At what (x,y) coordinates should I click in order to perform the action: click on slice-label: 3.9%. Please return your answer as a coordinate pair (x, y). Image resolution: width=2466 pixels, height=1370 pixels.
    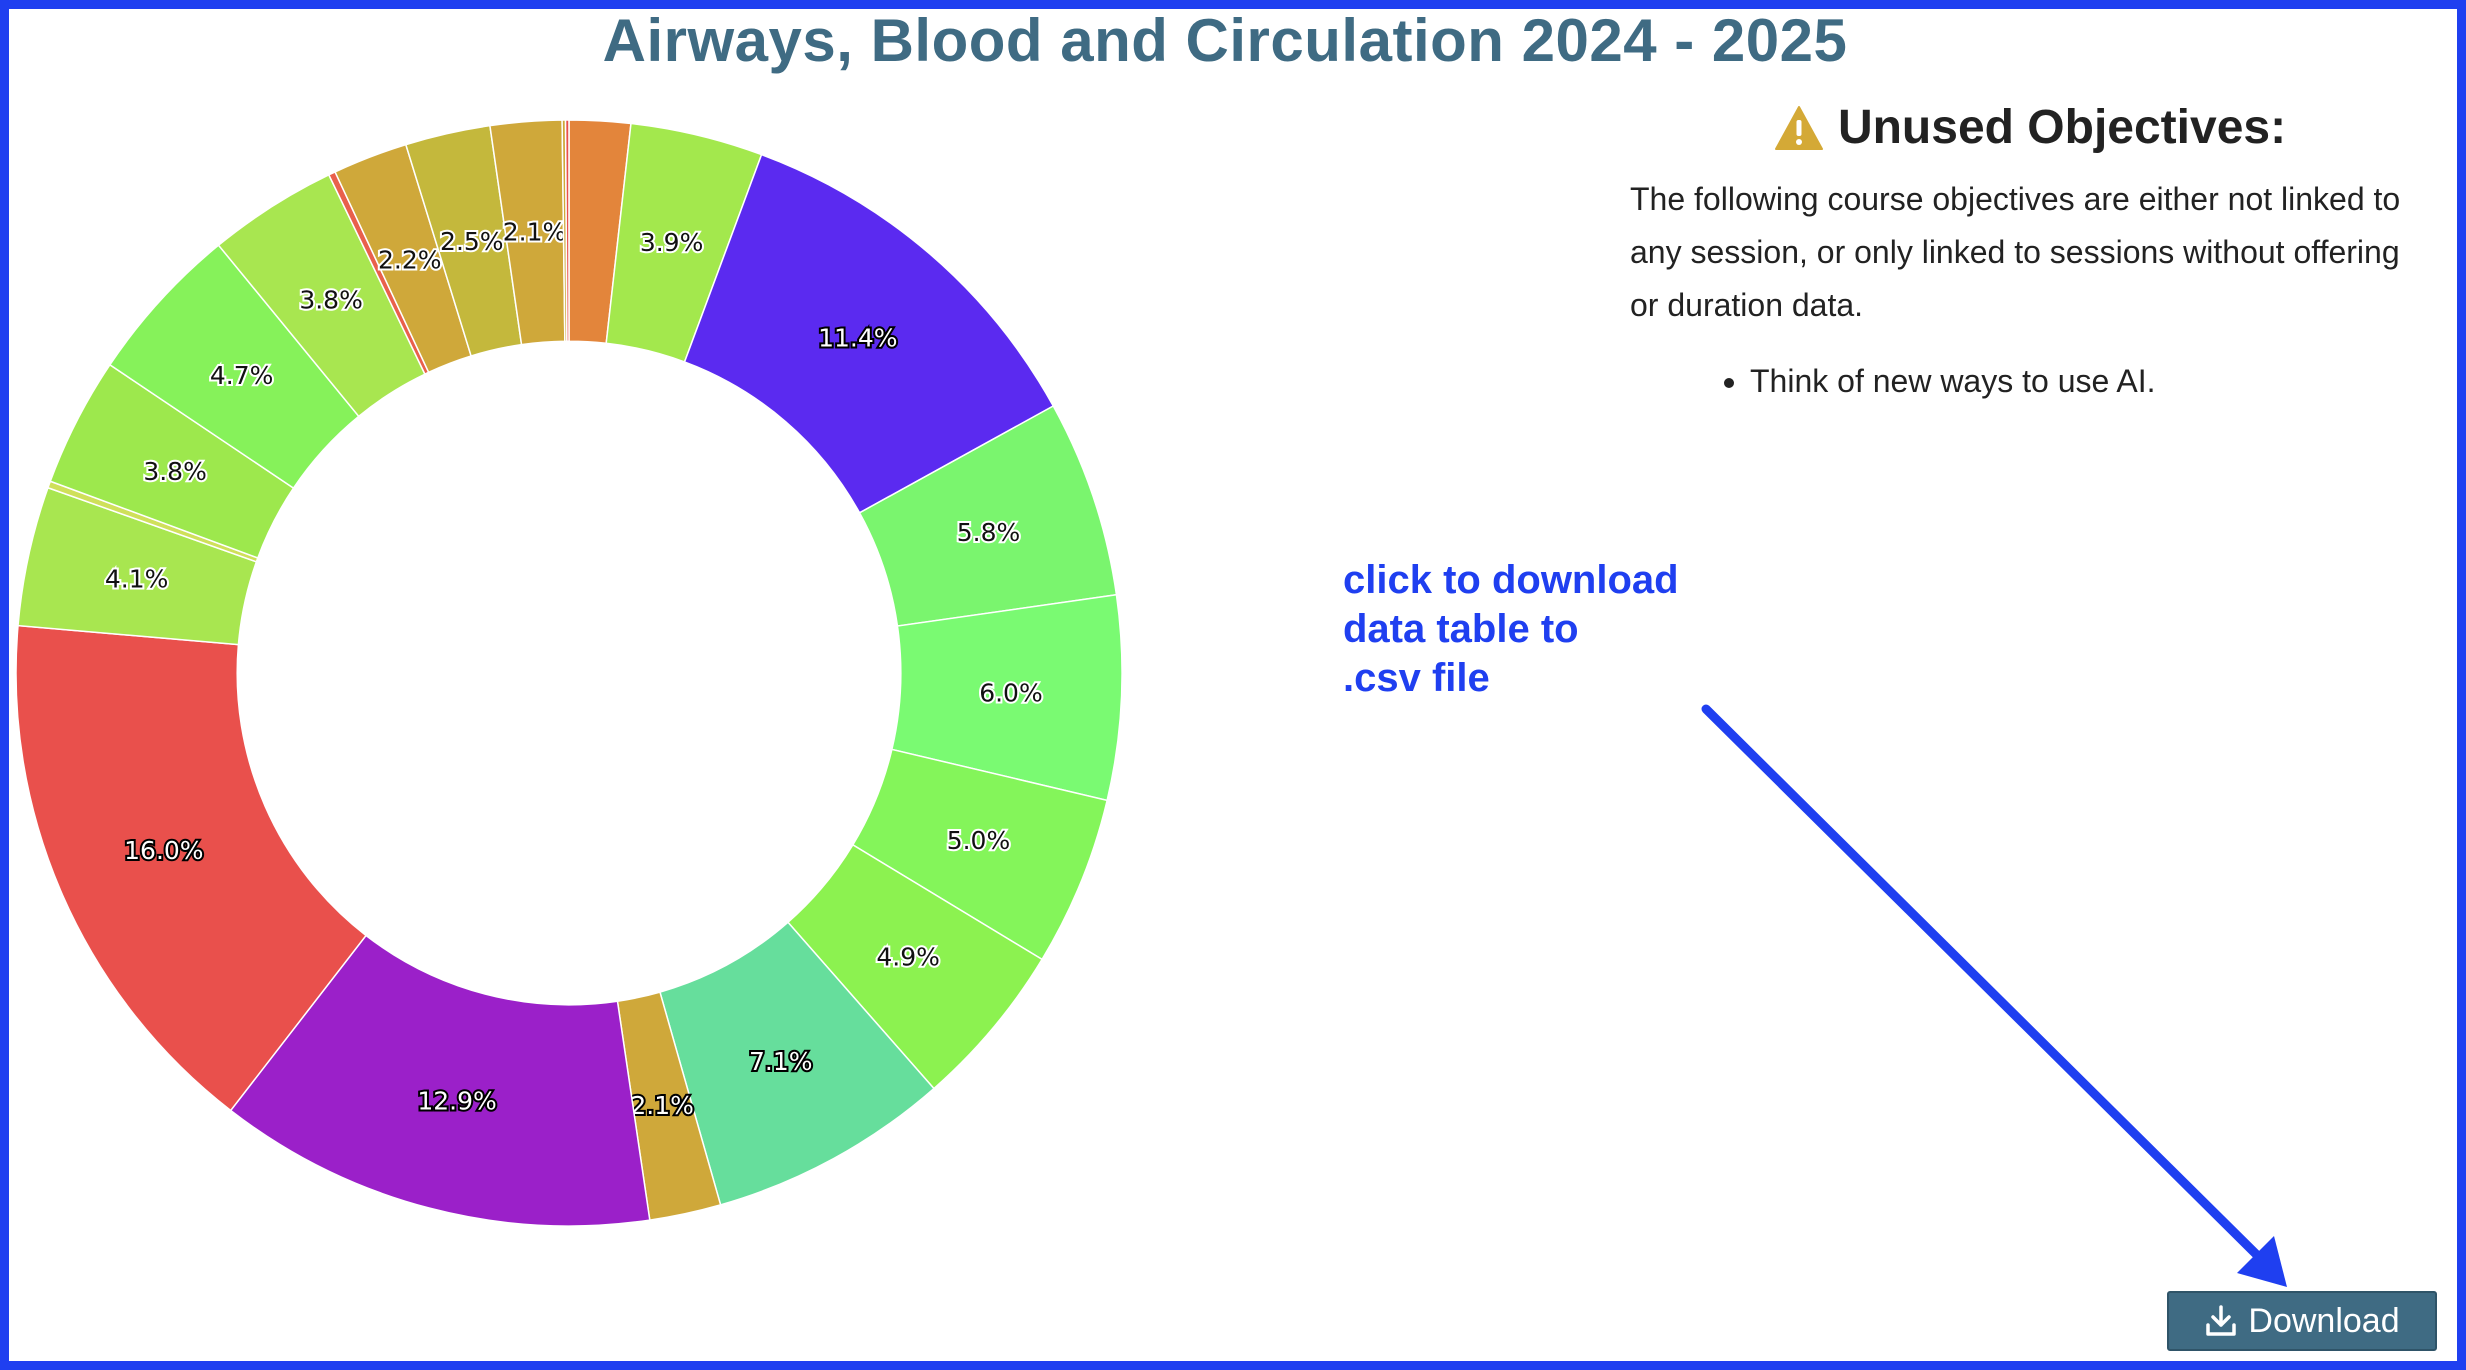
    Looking at the image, I should click on (672, 242).